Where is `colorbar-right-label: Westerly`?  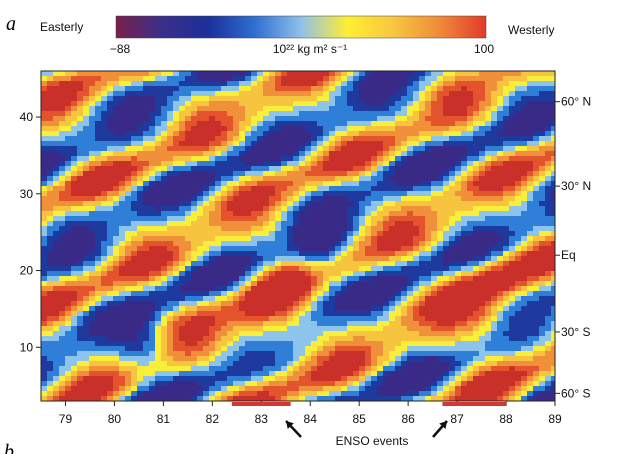 colorbar-right-label: Westerly is located at coordinates (531, 30).